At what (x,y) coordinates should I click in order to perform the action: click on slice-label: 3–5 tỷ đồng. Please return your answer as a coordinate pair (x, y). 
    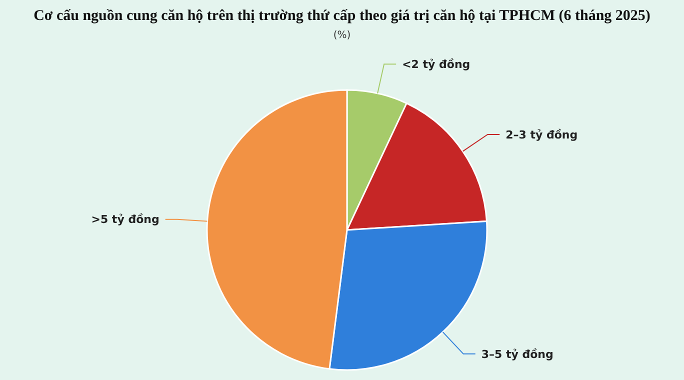
    Looking at the image, I should click on (517, 354).